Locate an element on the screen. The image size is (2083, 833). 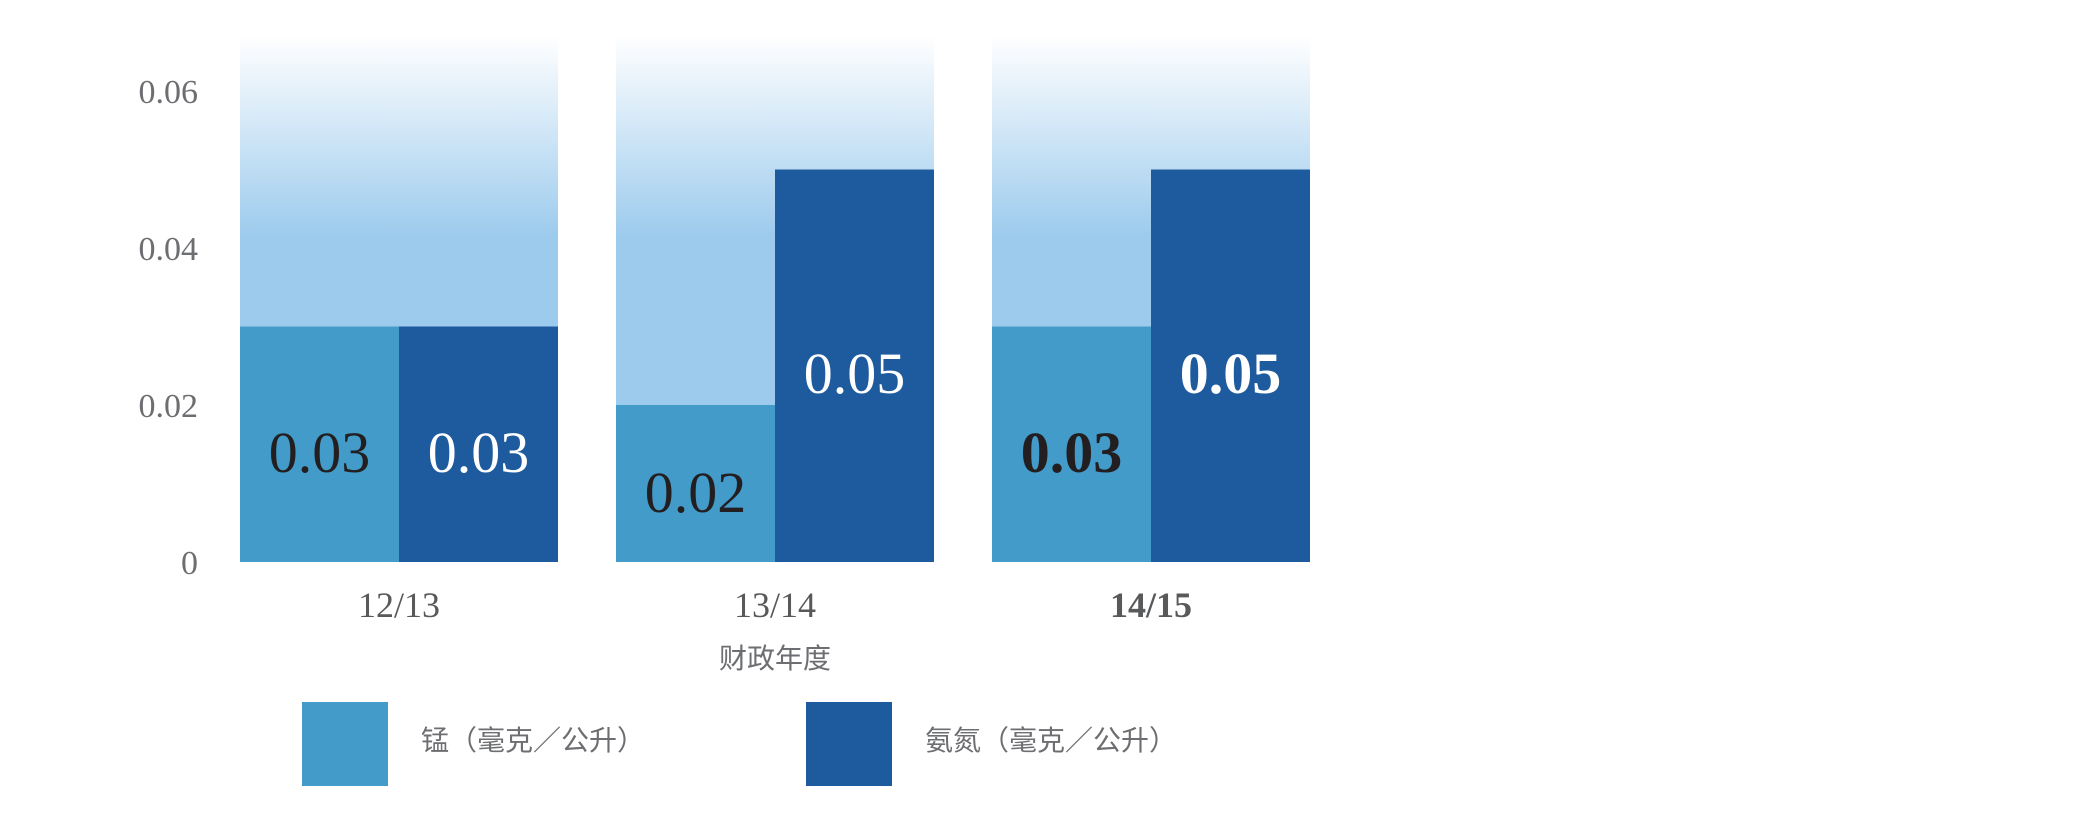
data-label-1-2: 0.05 is located at coordinates (1231, 373).